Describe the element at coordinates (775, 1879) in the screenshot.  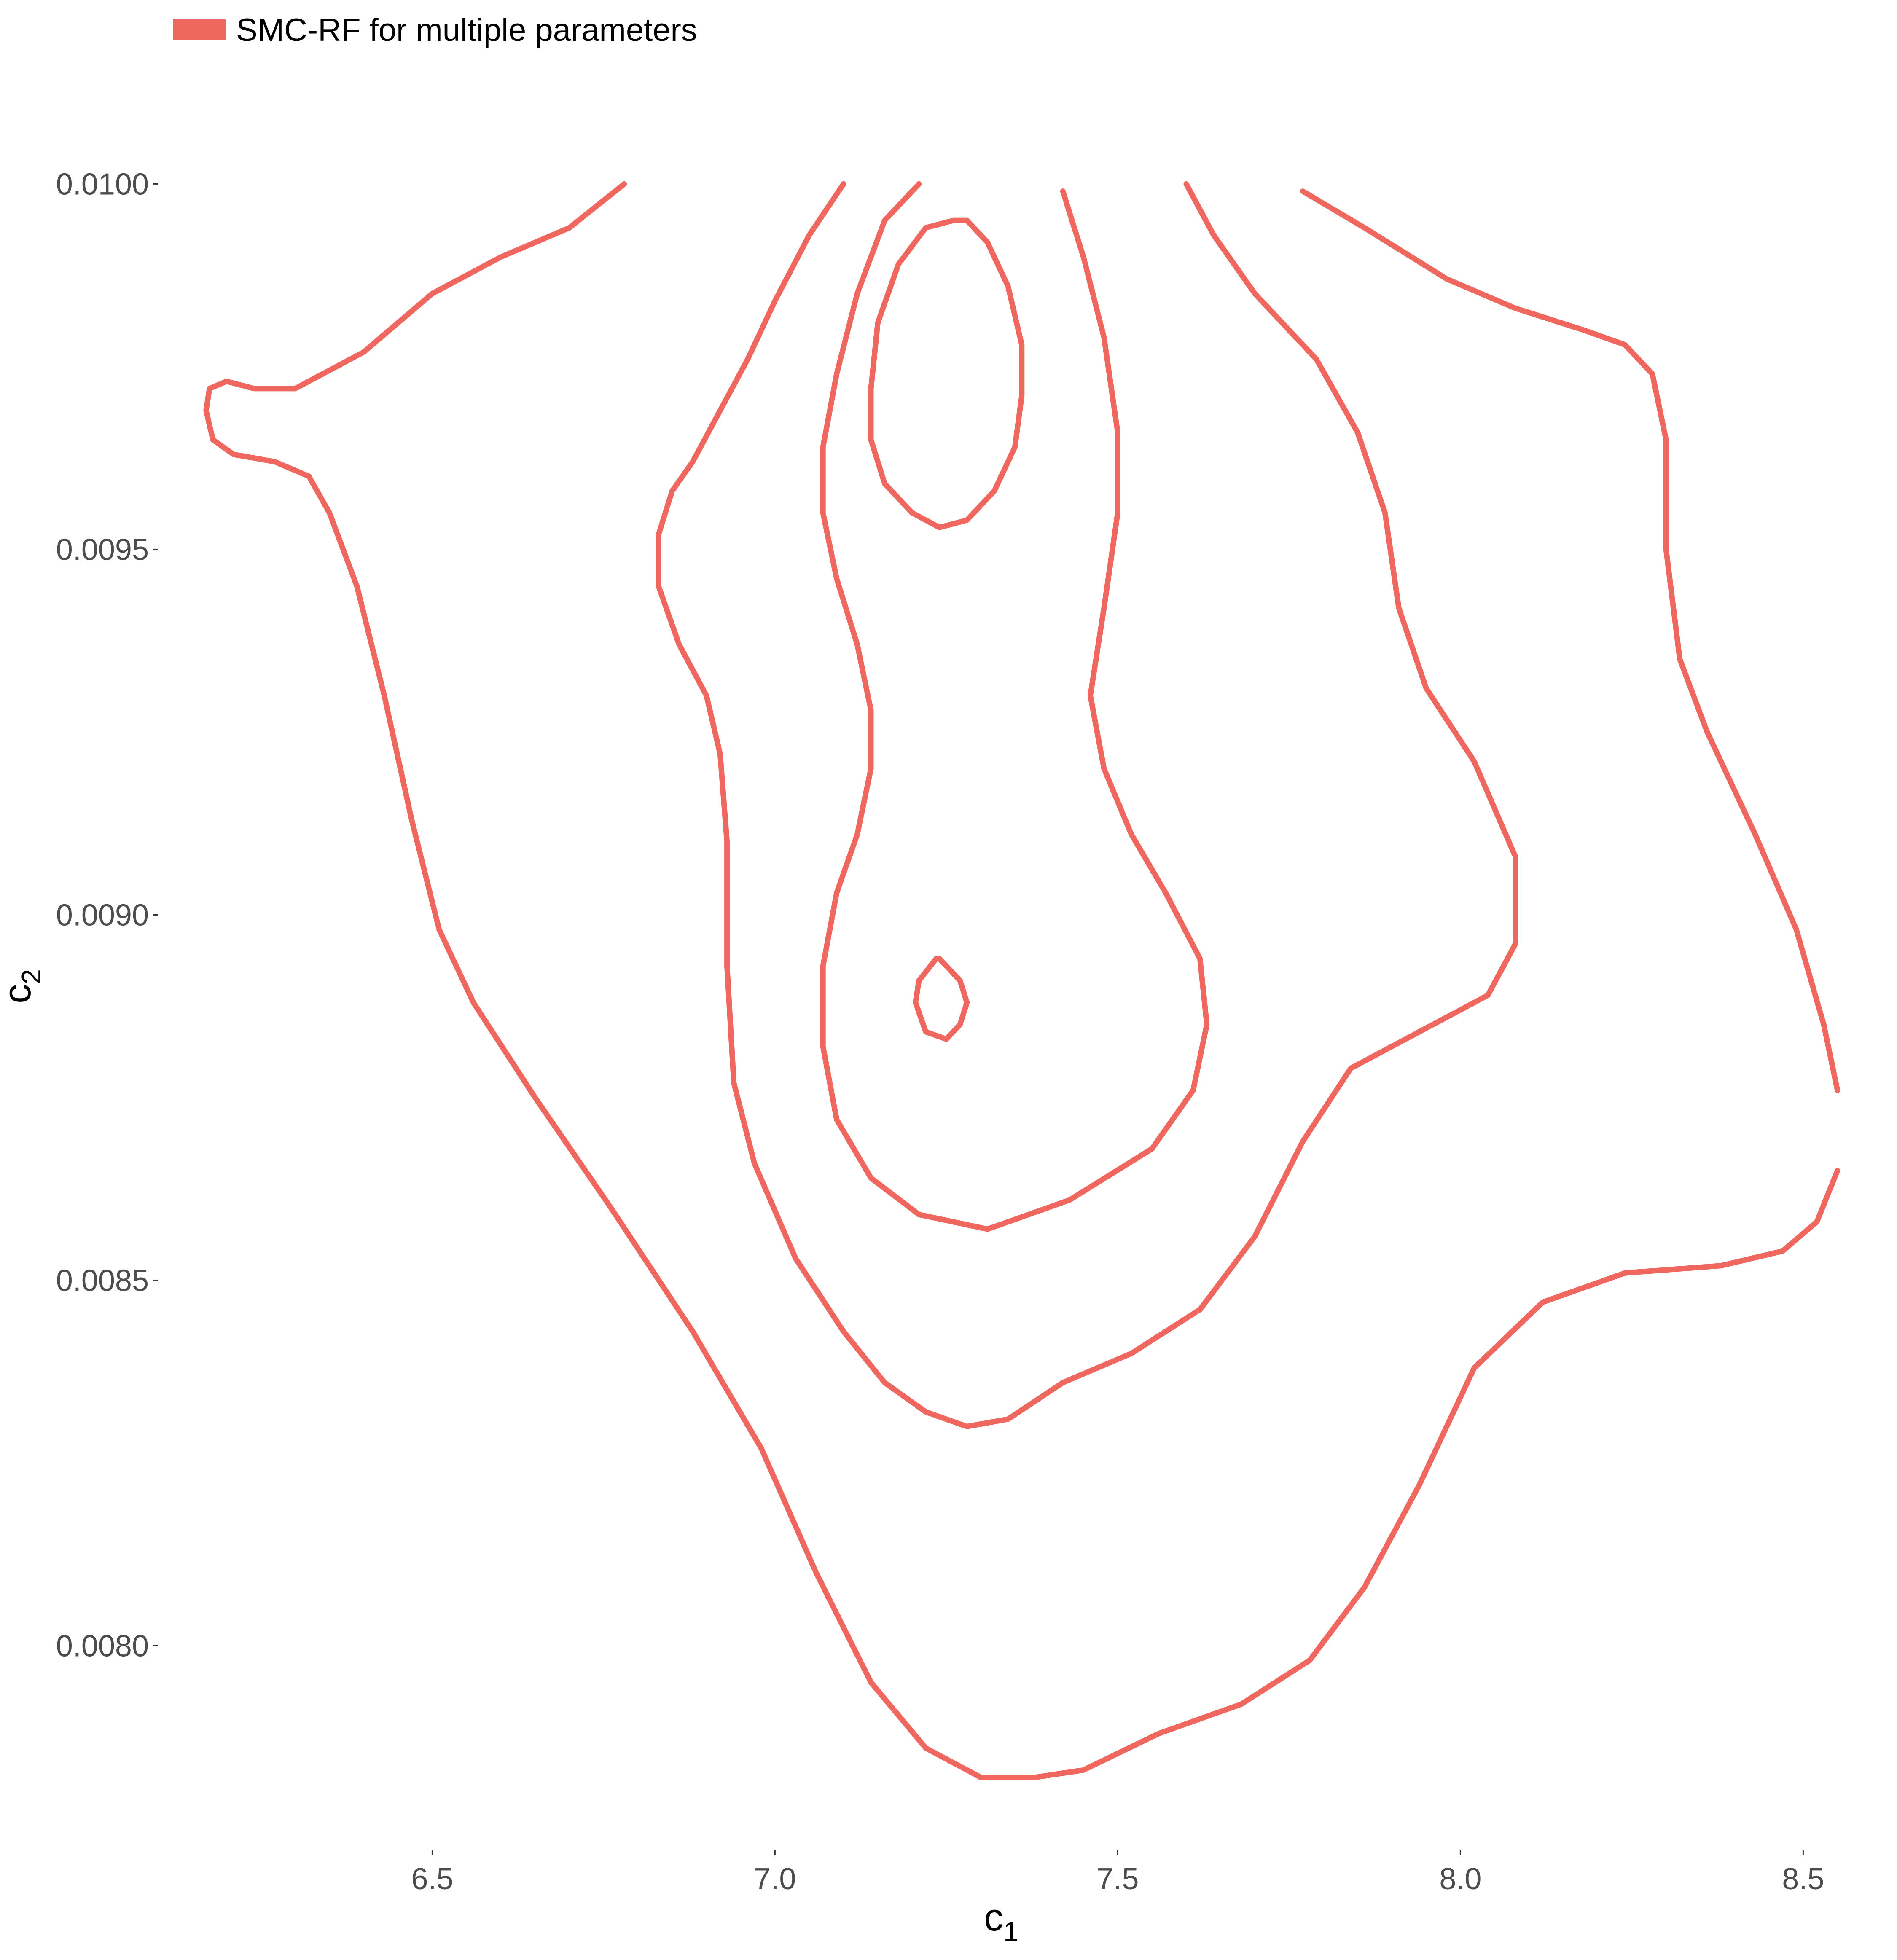
I see `x-tick-label: 7.0` at that location.